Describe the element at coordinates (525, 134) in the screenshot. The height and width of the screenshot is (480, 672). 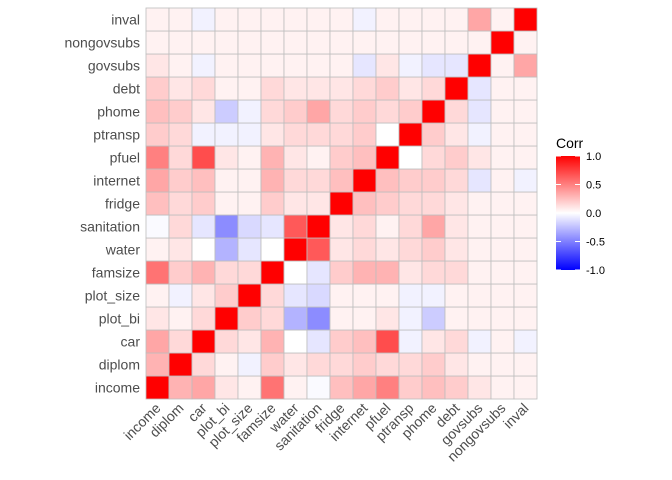
I see `heatmap-cell-ptransp-inval` at that location.